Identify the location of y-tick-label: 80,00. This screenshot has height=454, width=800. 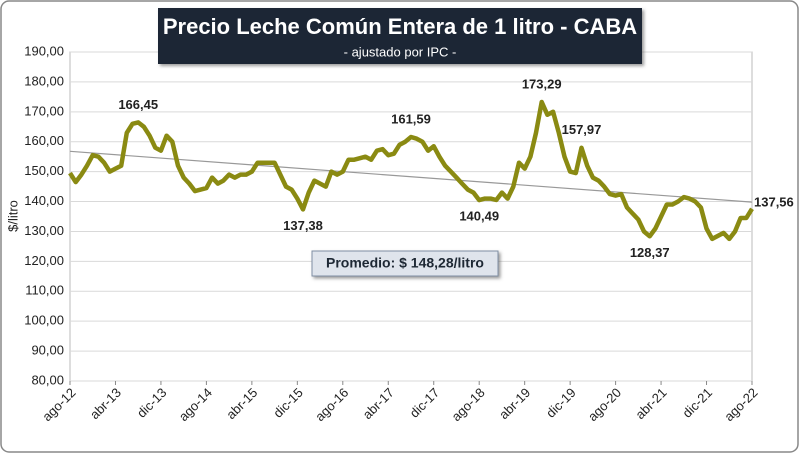
(47, 379).